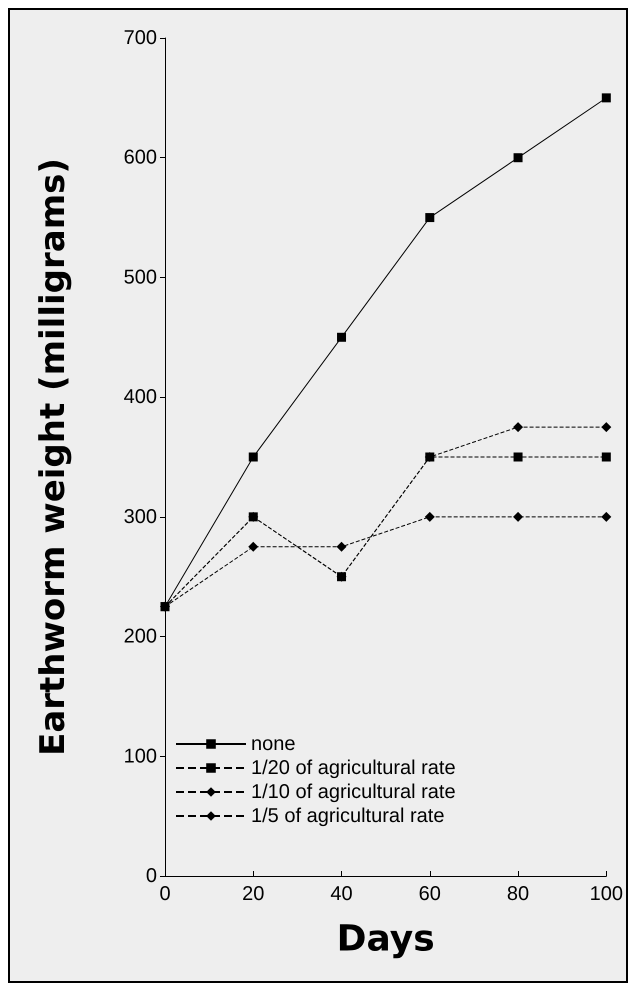 The height and width of the screenshot is (993, 638). What do you see at coordinates (353, 792) in the screenshot?
I see `legend-label: 1/10 of agricultural rate` at bounding box center [353, 792].